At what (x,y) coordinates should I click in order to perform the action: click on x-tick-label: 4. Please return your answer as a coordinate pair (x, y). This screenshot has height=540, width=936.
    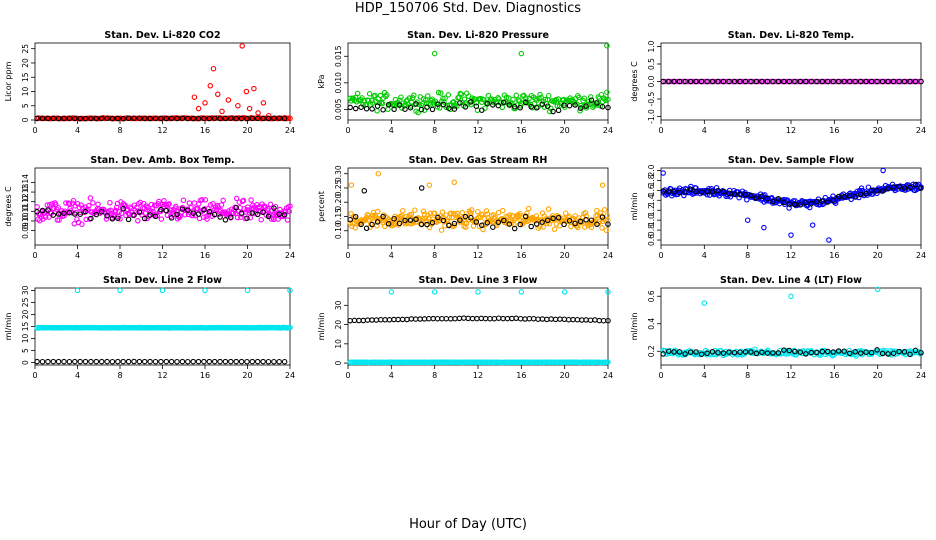
    Looking at the image, I should click on (704, 255).